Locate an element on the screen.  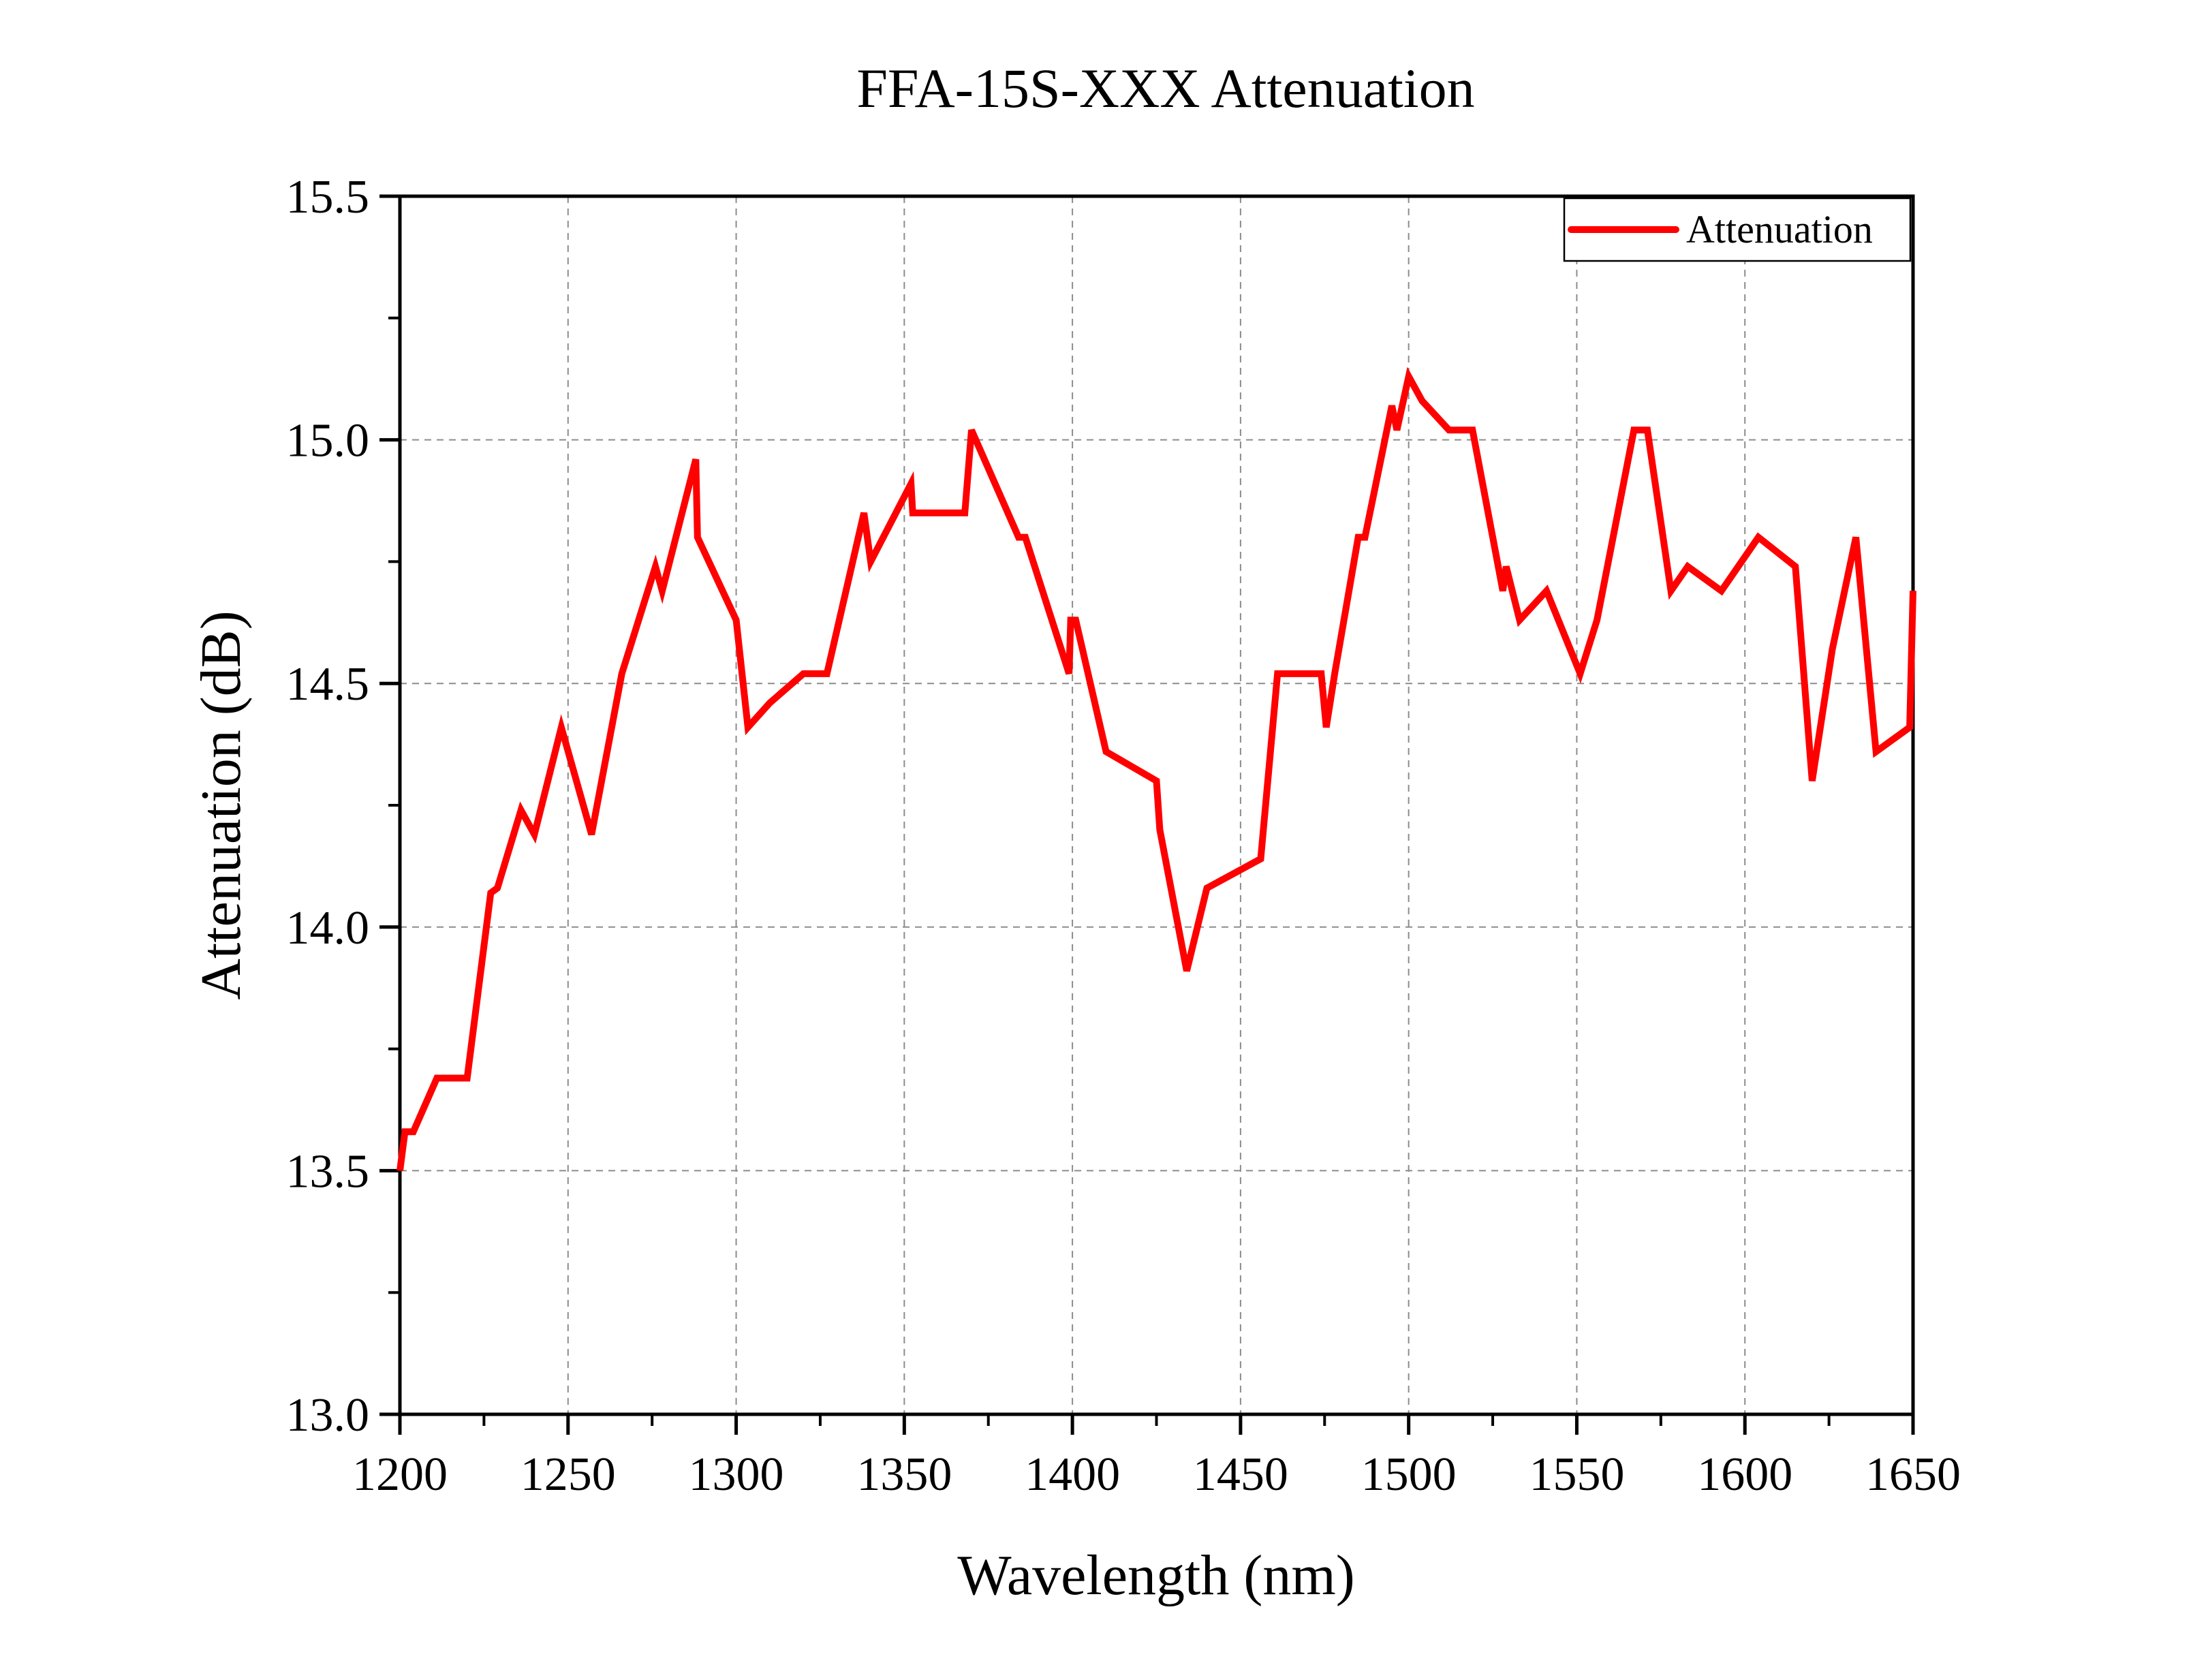
x-tick-label: 1450 is located at coordinates (1240, 1474).